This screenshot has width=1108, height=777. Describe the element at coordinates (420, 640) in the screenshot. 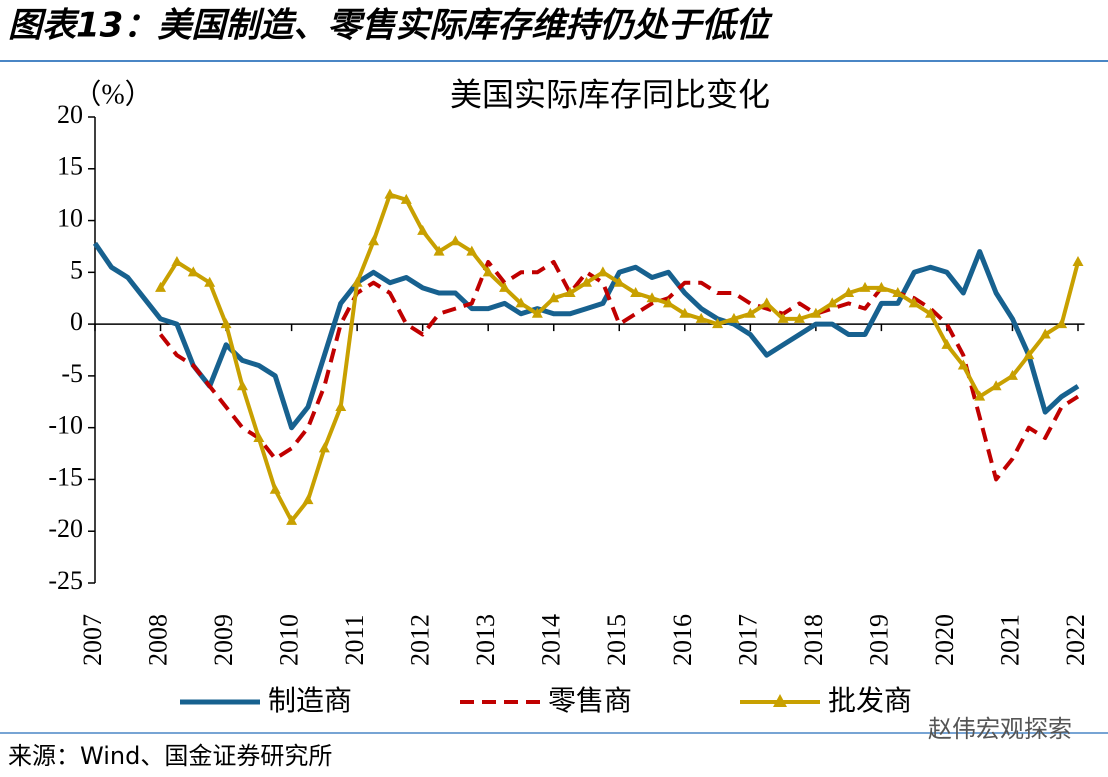

I see `x-tick-label: 2012` at that location.